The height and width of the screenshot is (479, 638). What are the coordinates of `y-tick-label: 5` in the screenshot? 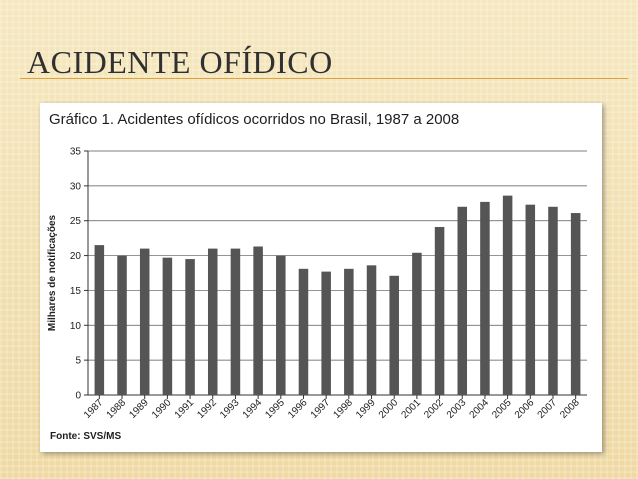 It's located at (78, 361).